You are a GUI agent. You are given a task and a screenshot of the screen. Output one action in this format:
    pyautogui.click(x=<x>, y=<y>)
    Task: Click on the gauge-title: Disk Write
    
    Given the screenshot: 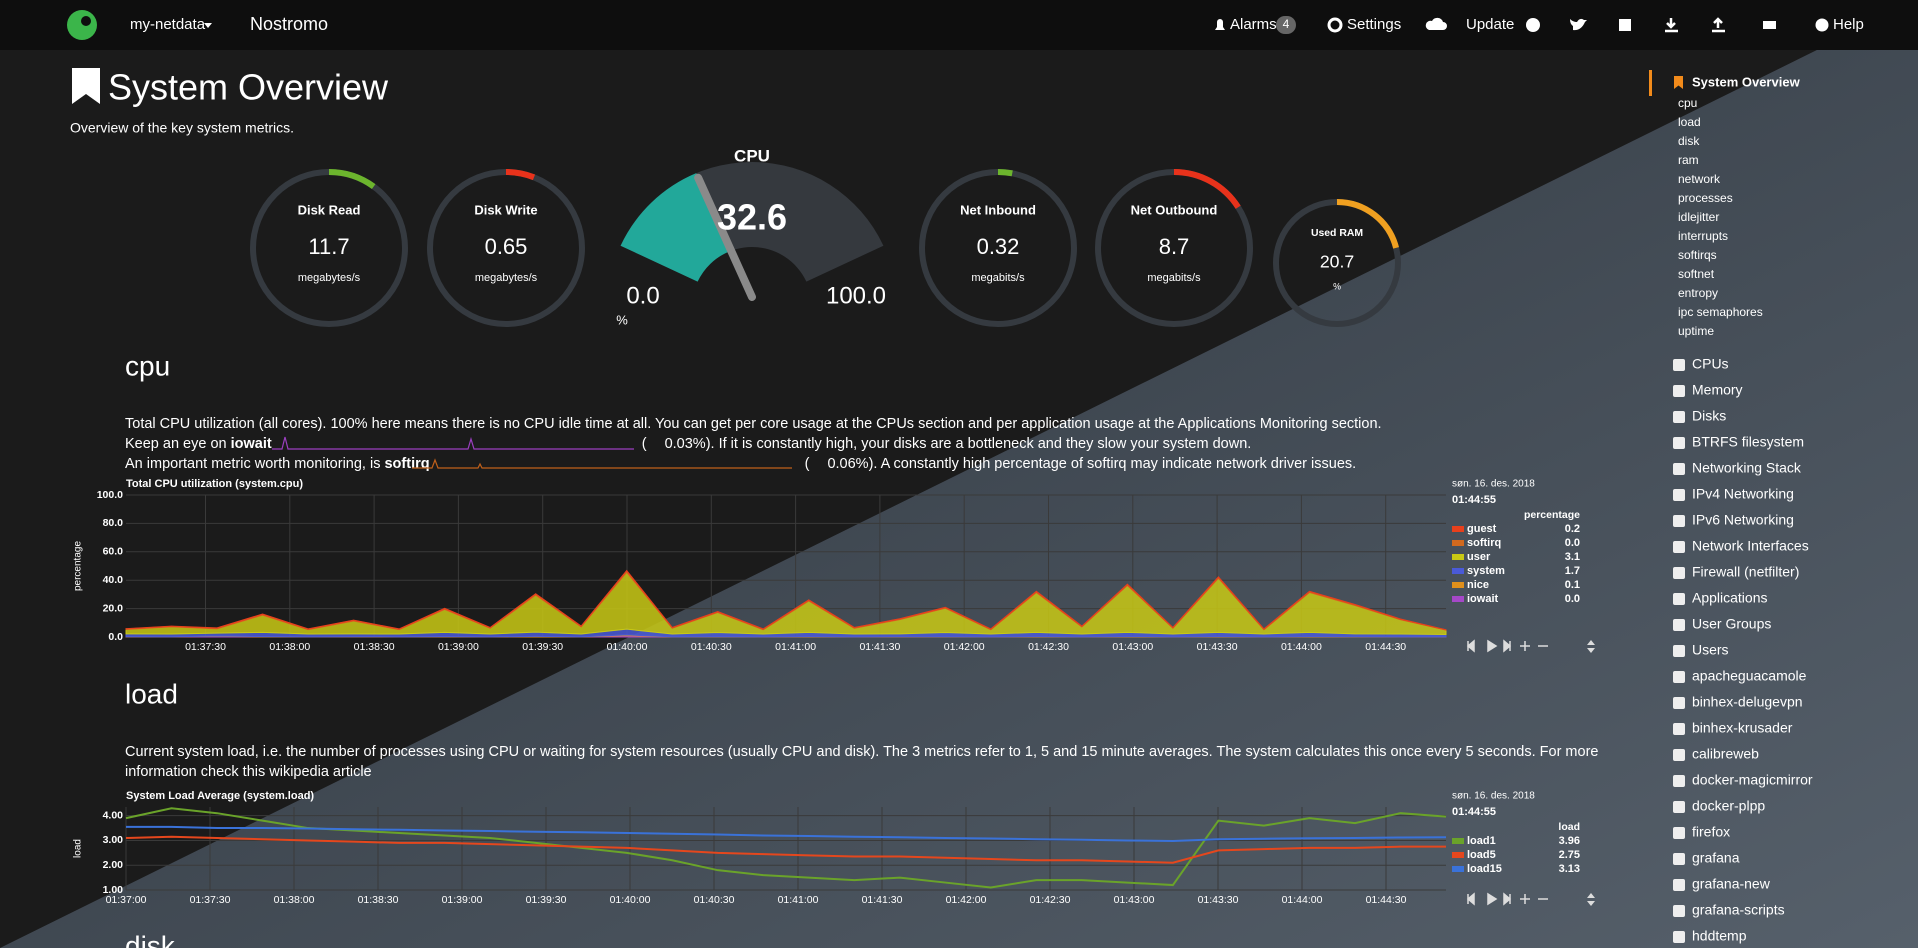 What is the action you would take?
    pyautogui.click(x=505, y=209)
    